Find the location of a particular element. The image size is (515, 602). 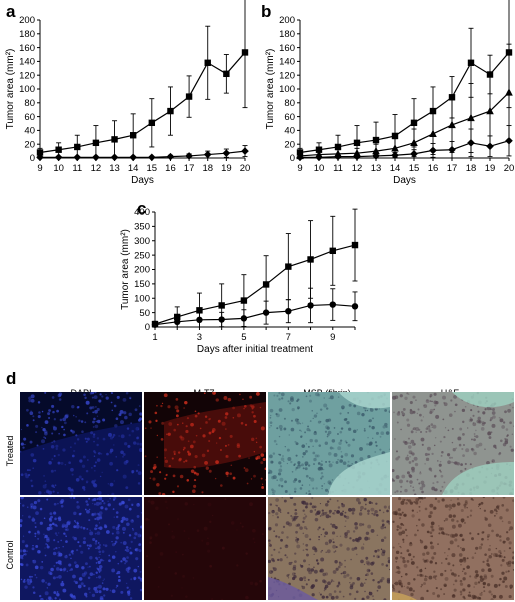

y-tick-label: 300 is located at coordinates (142, 241).